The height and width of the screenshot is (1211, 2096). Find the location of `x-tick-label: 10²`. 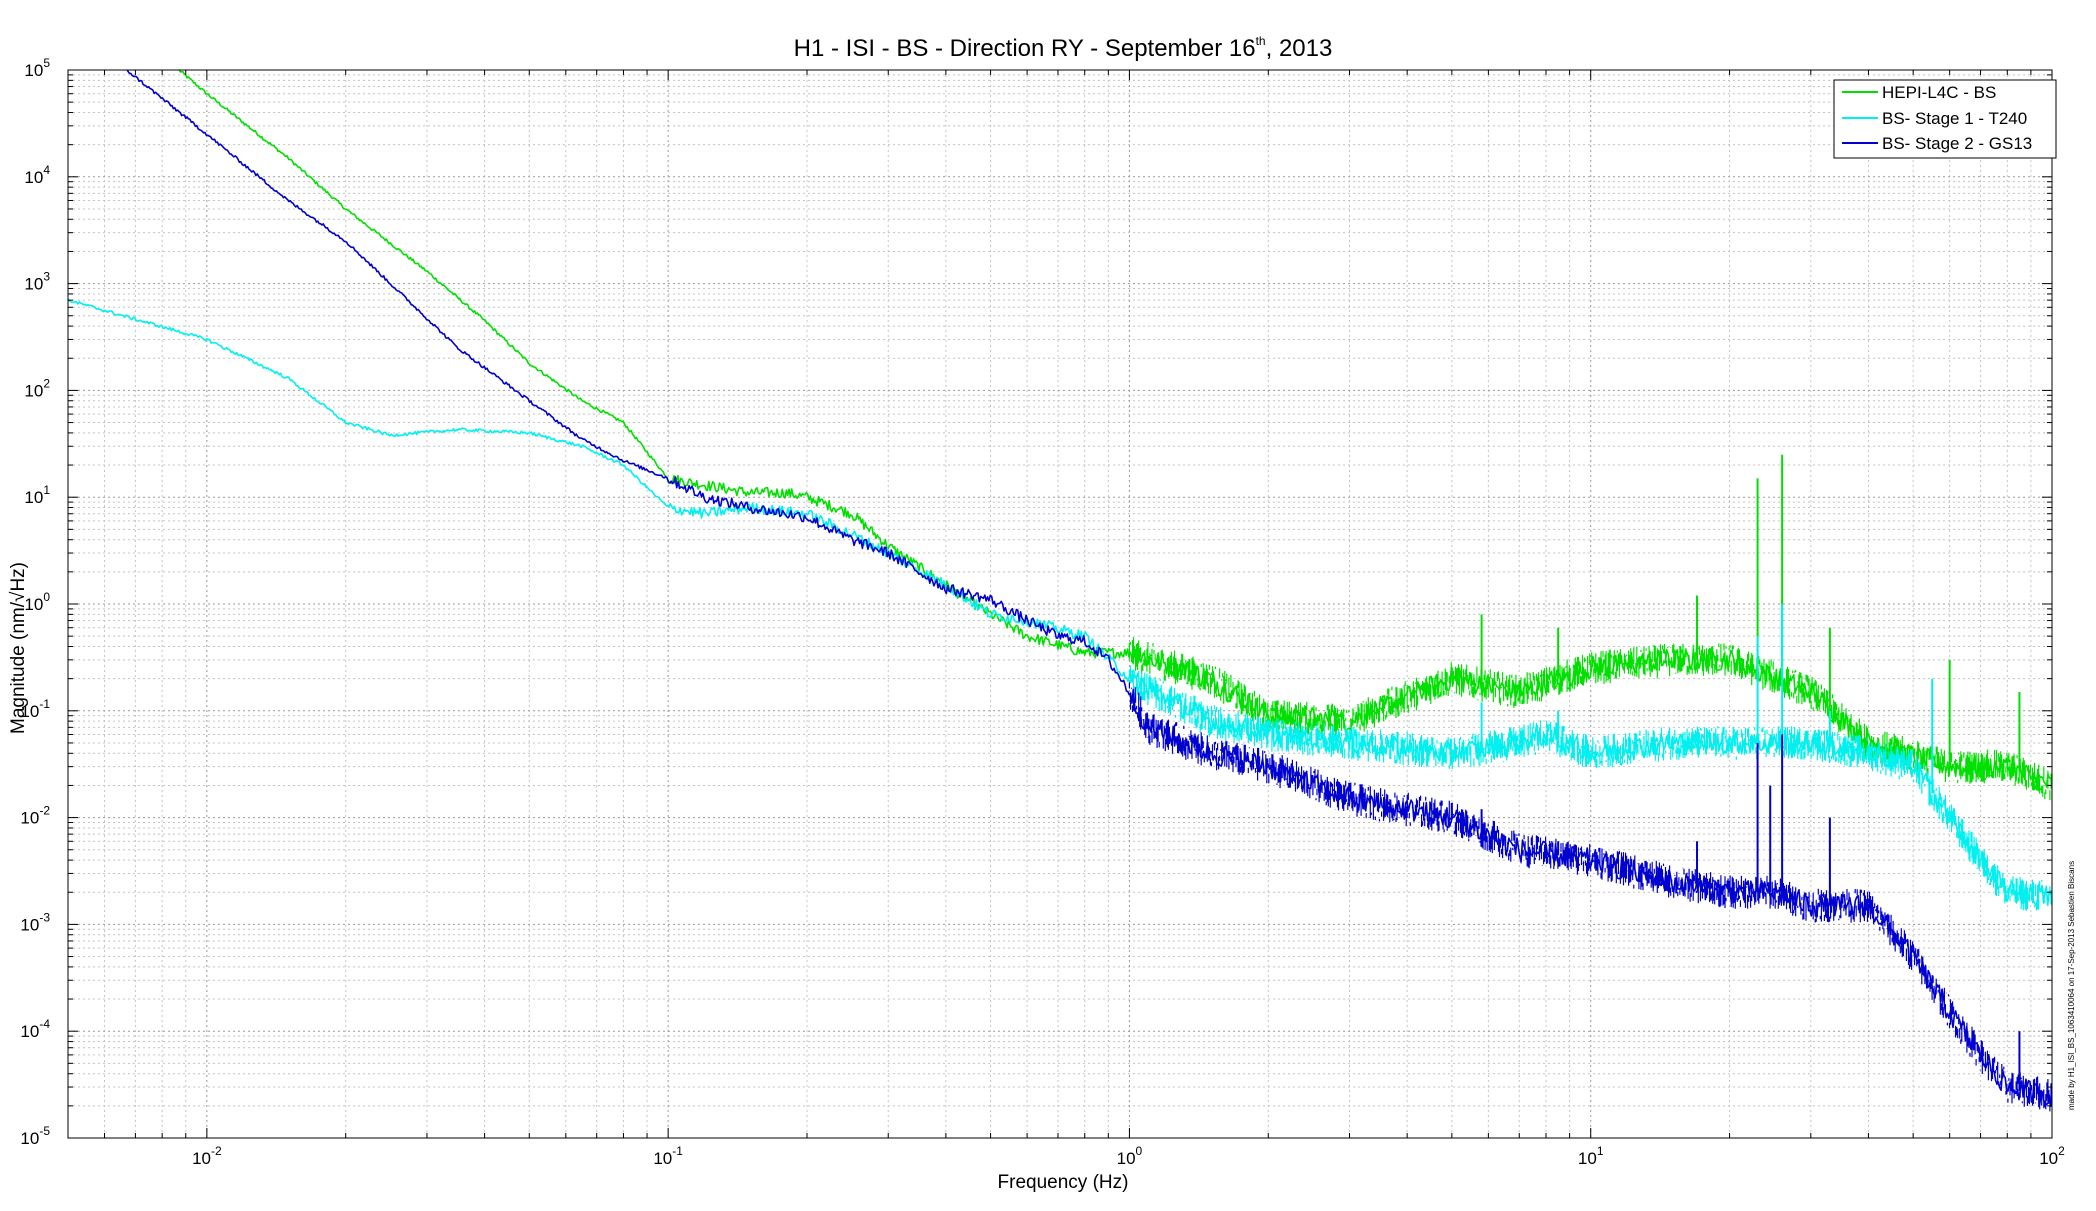

x-tick-label: 10² is located at coordinates (2052, 1156).